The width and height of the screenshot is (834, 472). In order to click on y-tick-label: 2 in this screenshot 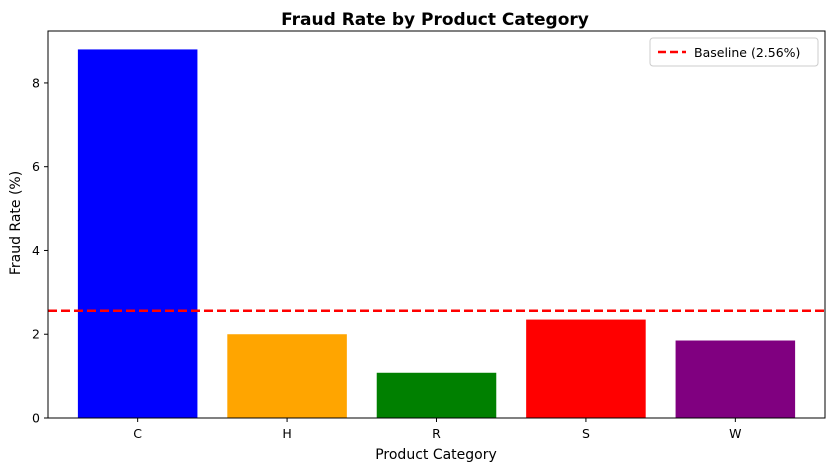, I will do `click(36, 334)`.